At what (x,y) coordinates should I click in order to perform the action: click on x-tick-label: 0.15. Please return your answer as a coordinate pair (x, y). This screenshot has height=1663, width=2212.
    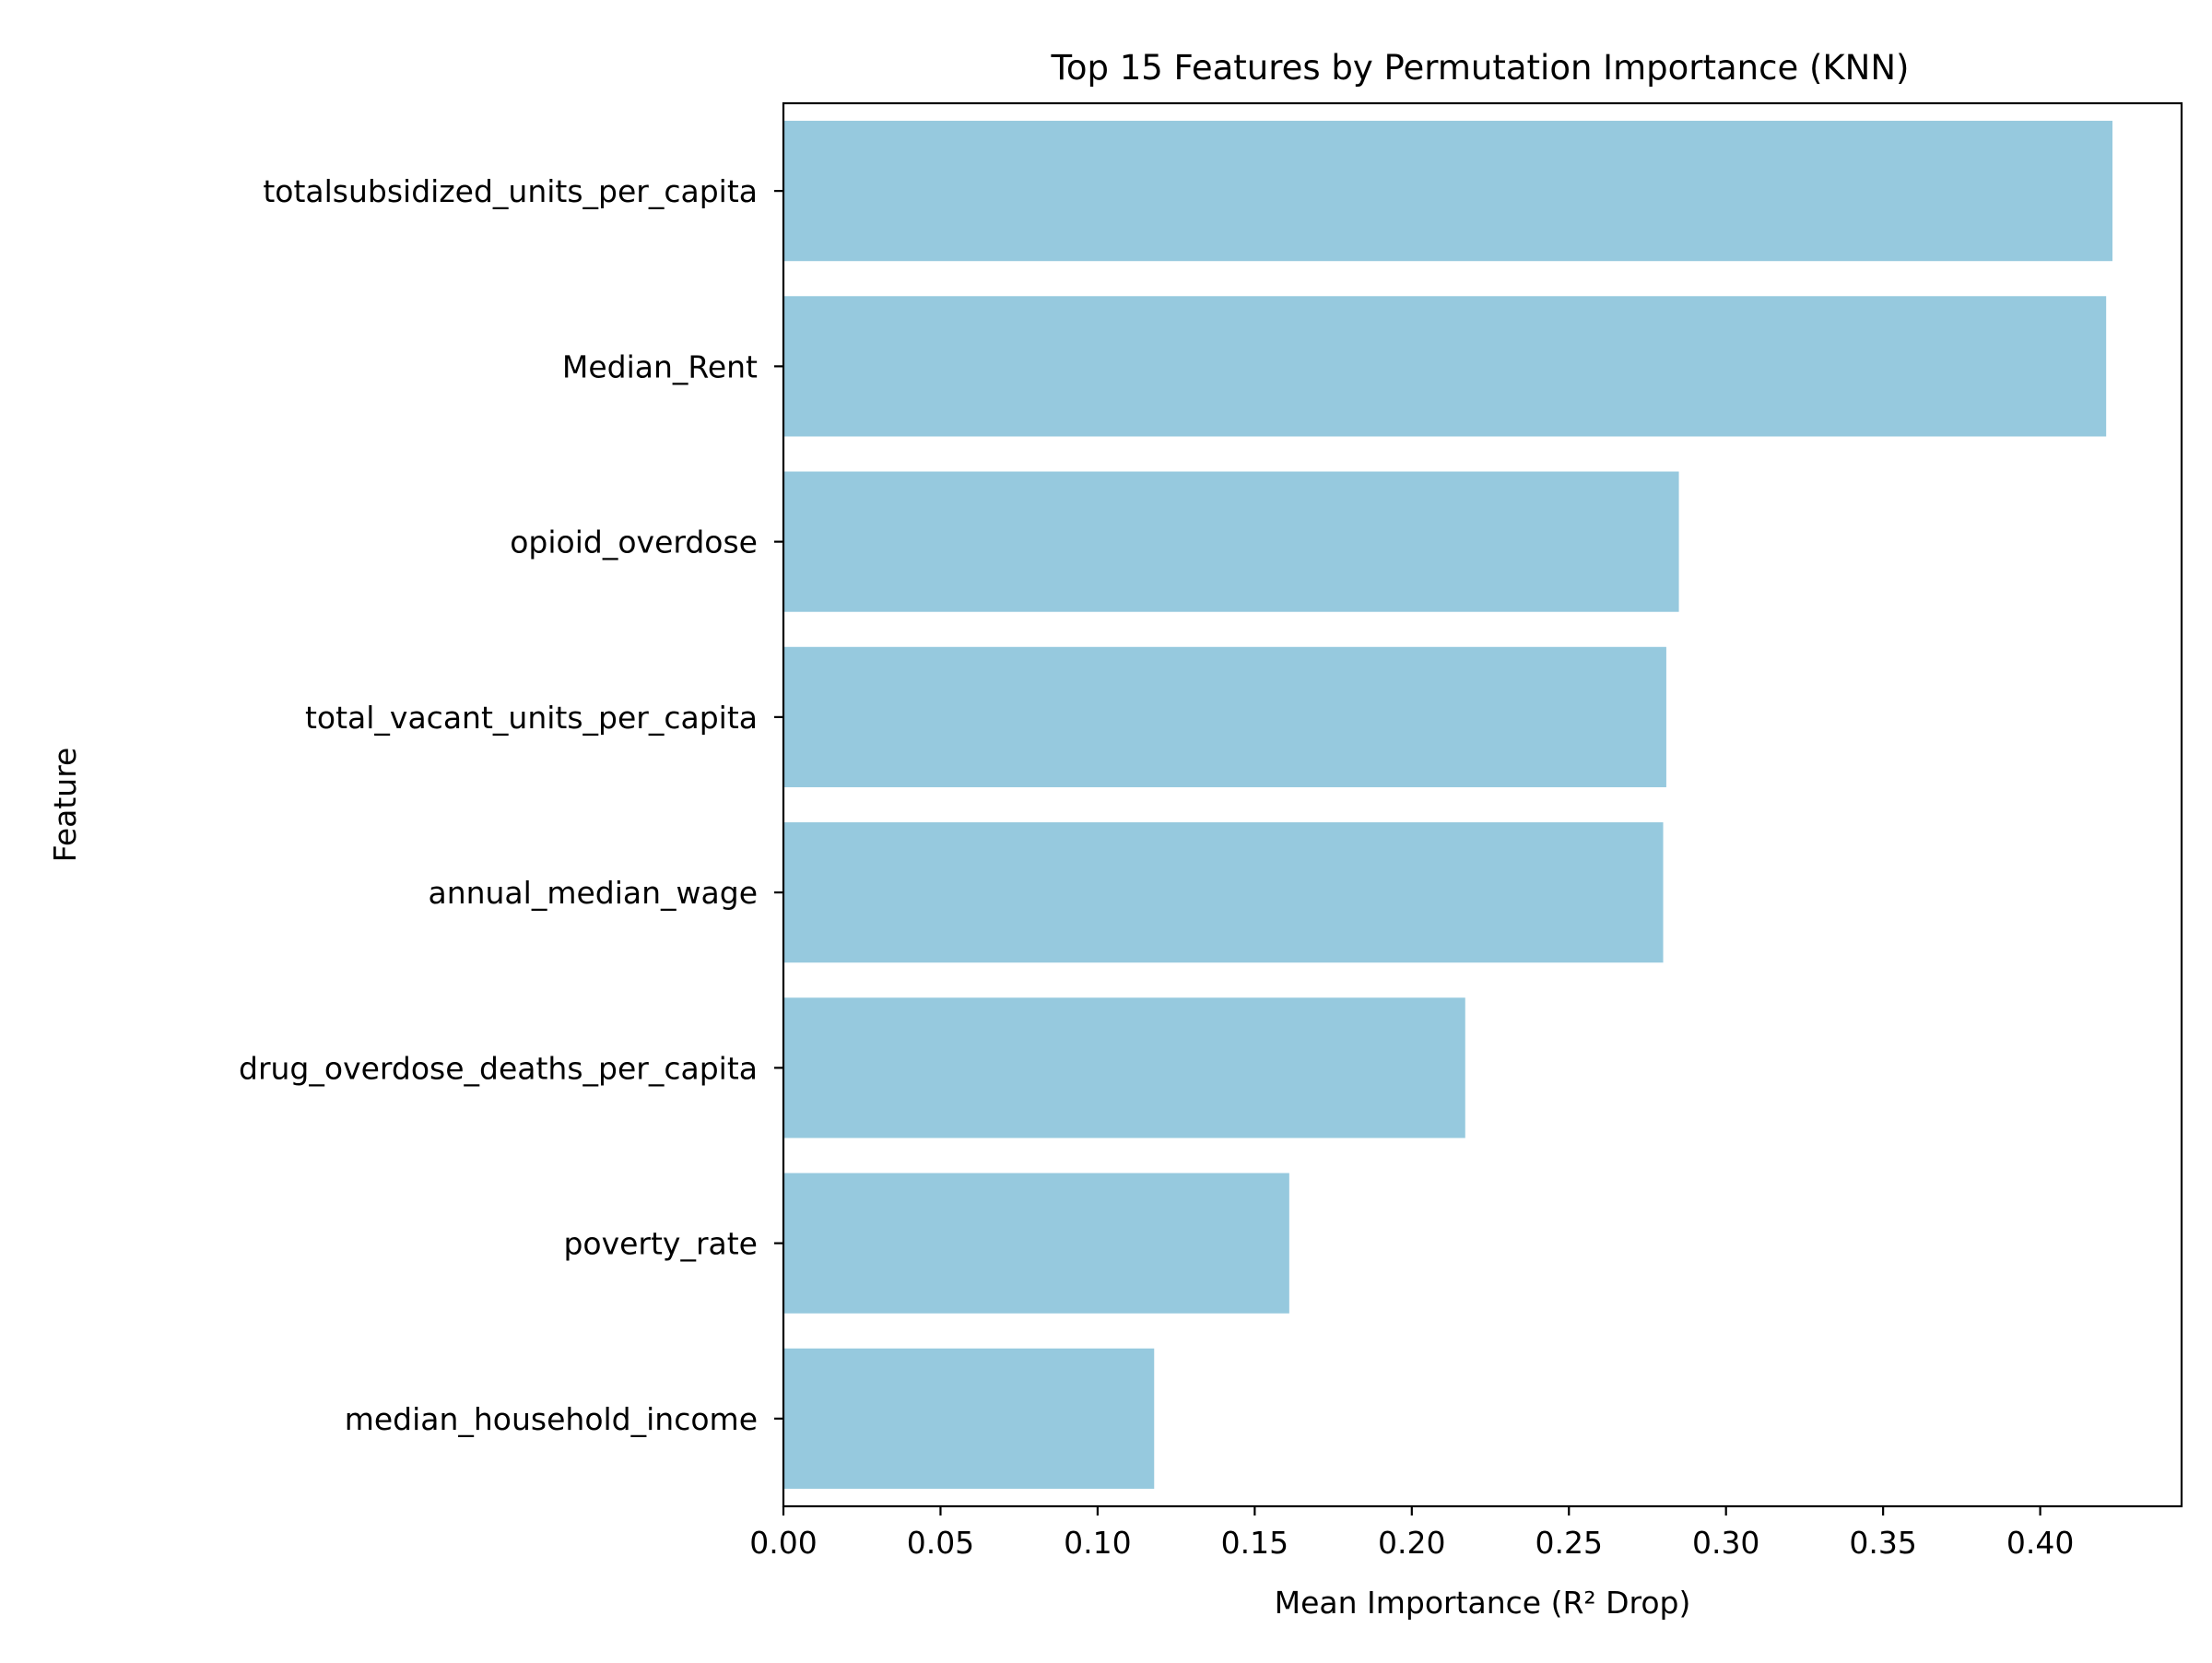
    Looking at the image, I should click on (1254, 1543).